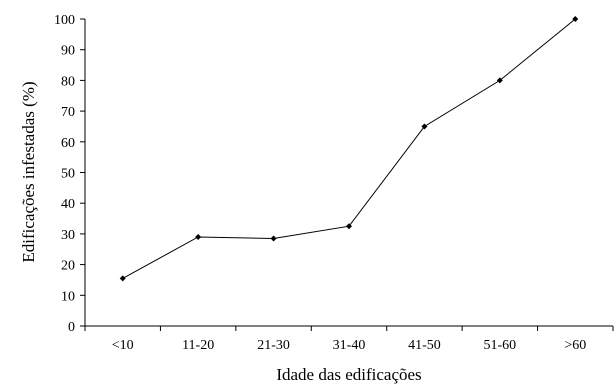 This screenshot has height=384, width=616. What do you see at coordinates (68, 296) in the screenshot?
I see `y-tick-label: 10` at bounding box center [68, 296].